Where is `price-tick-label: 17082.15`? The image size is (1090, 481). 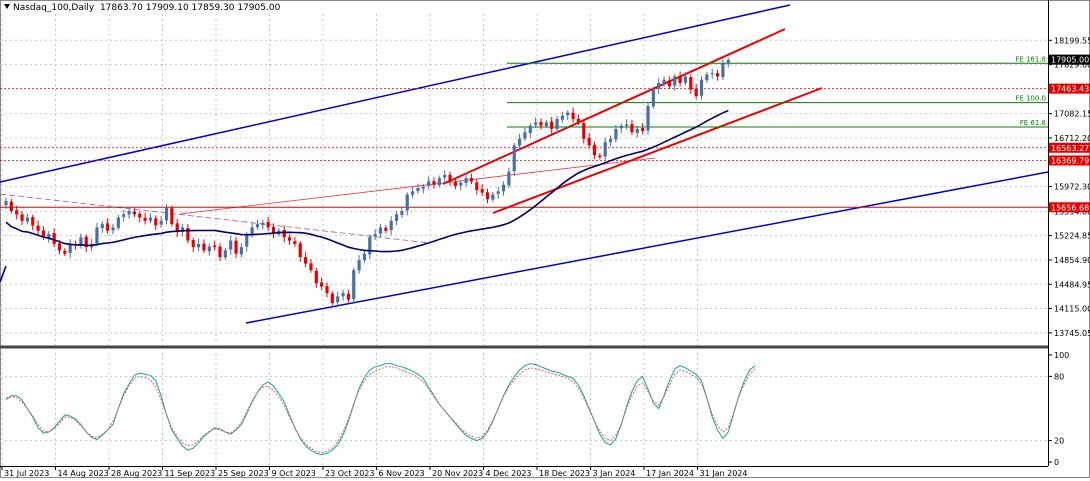 price-tick-label: 17082.15 is located at coordinates (1072, 114).